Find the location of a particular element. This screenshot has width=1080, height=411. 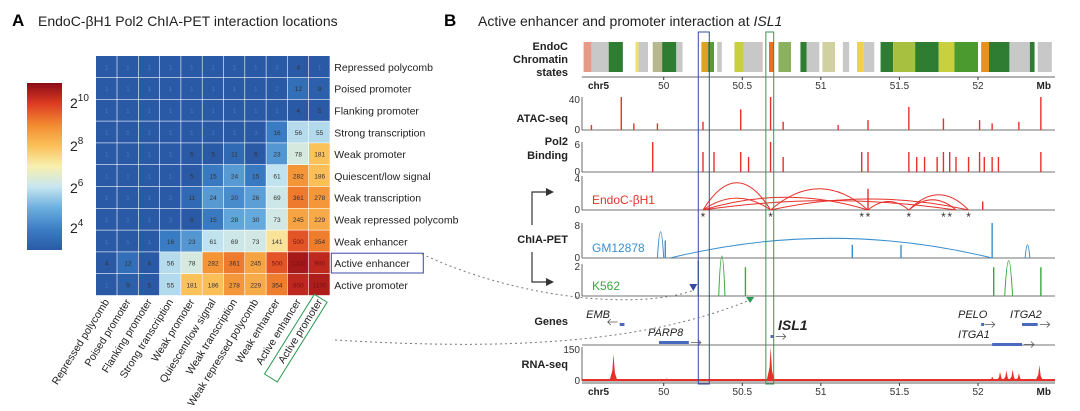

heatmap-cell-value: 6 is located at coordinates (256, 155).